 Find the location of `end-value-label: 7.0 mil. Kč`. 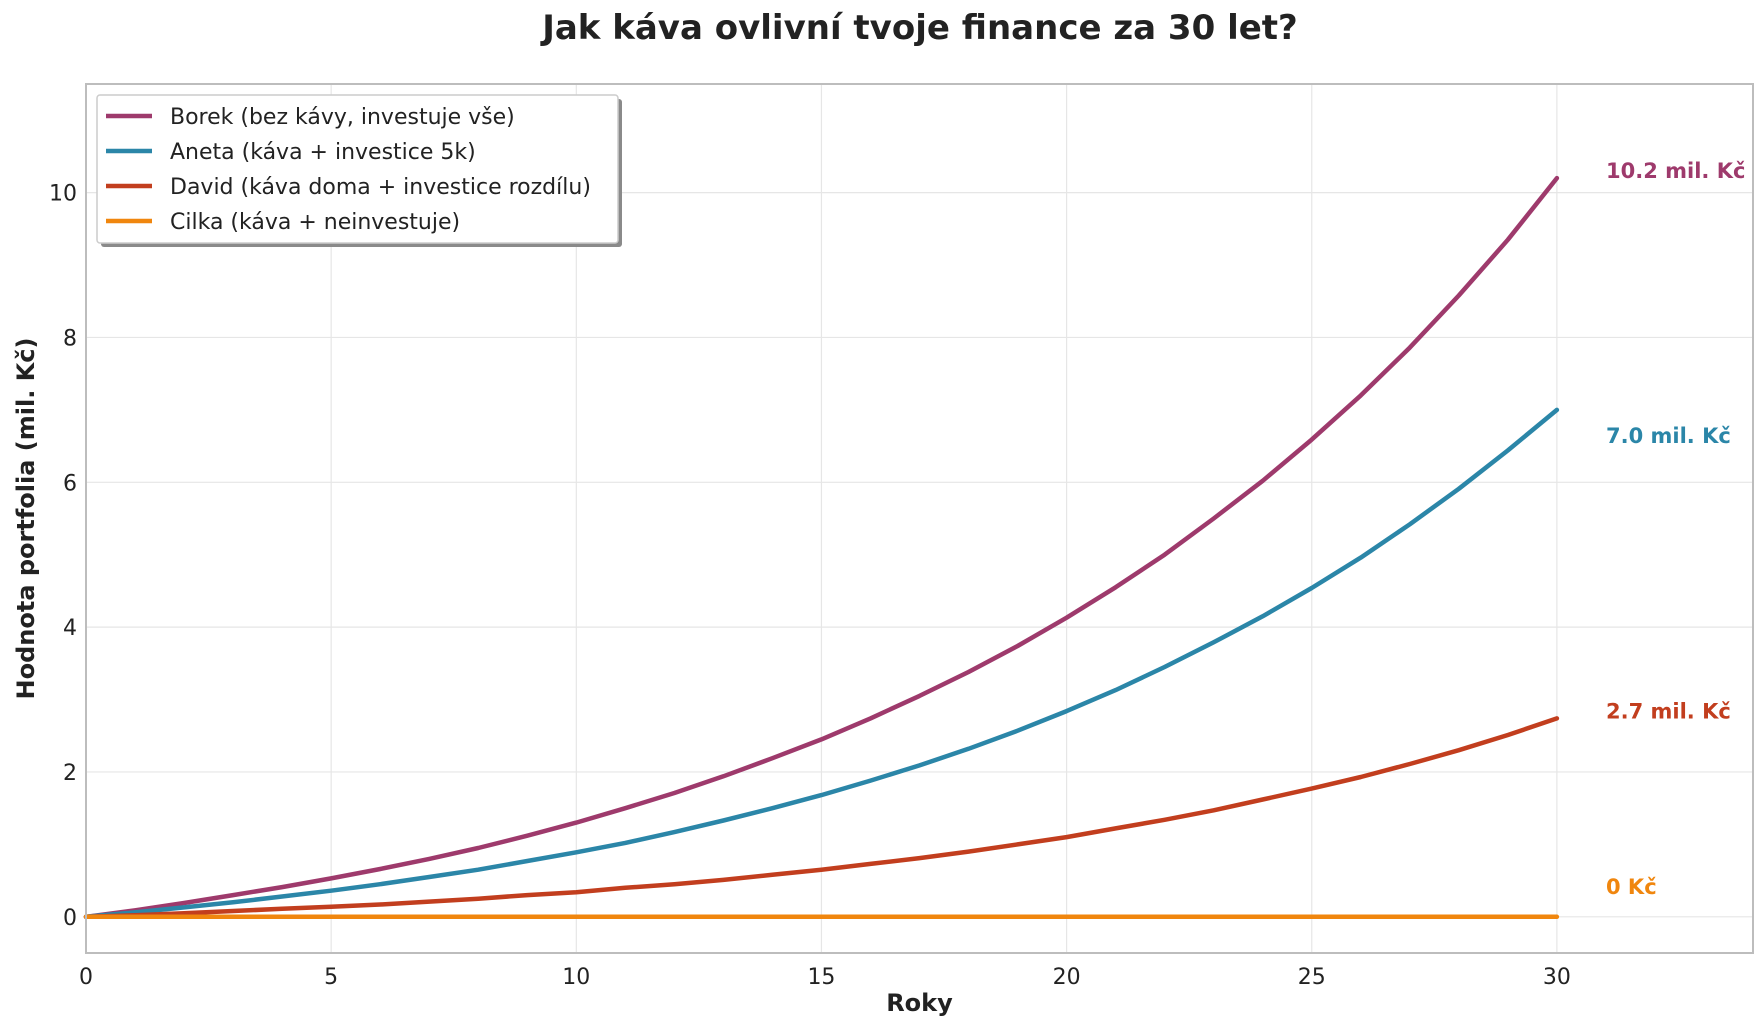

end-value-label: 7.0 mil. Kč is located at coordinates (1668, 436).